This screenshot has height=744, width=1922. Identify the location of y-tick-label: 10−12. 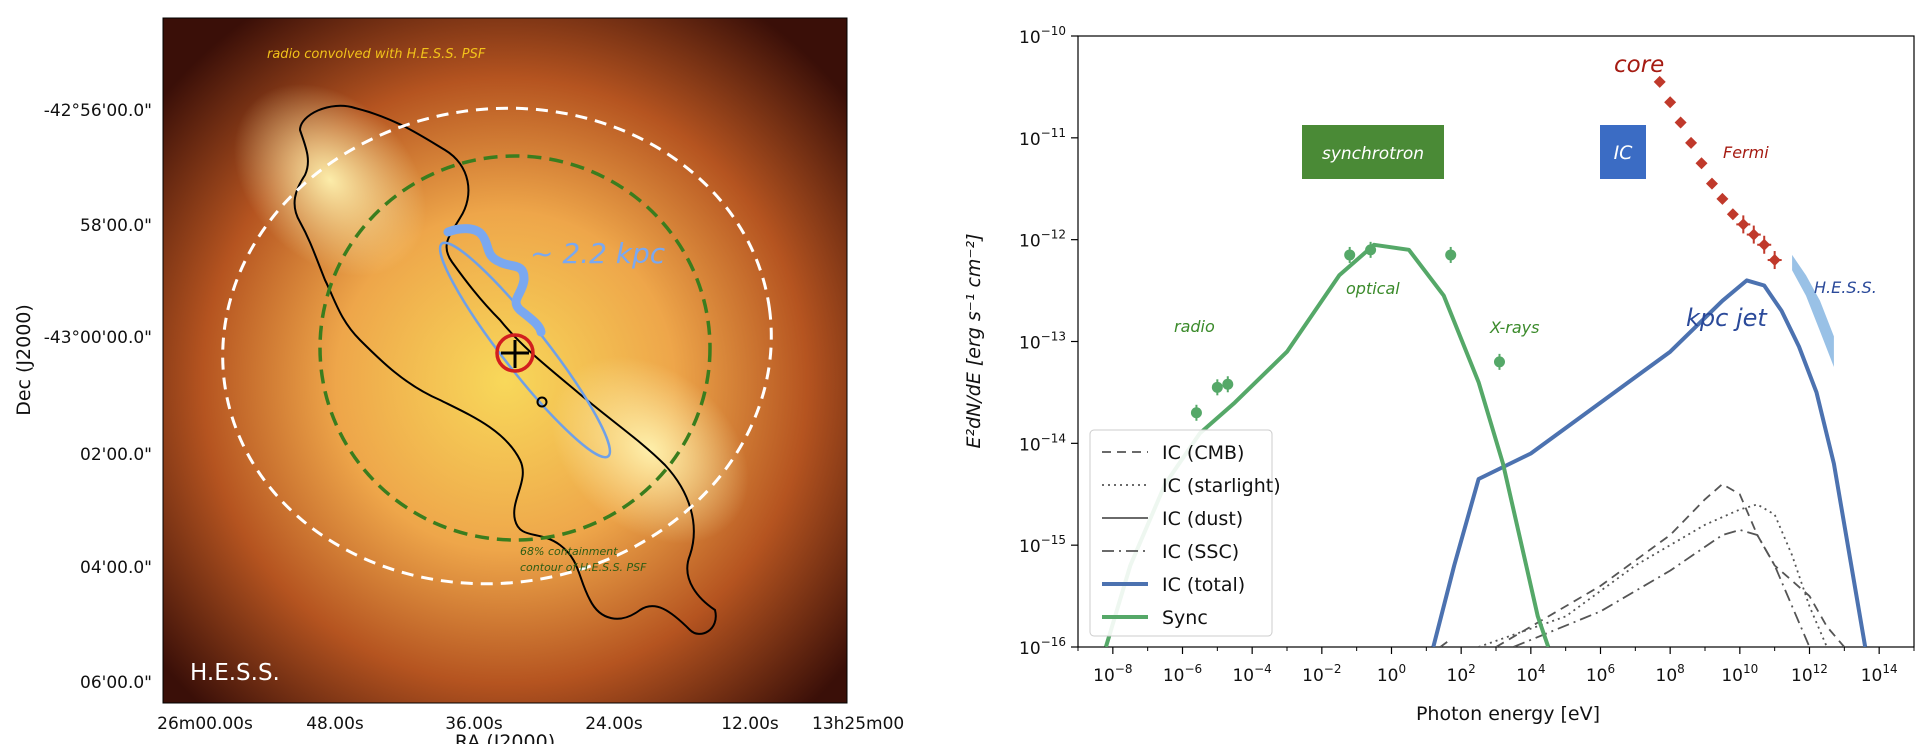
(1042, 240).